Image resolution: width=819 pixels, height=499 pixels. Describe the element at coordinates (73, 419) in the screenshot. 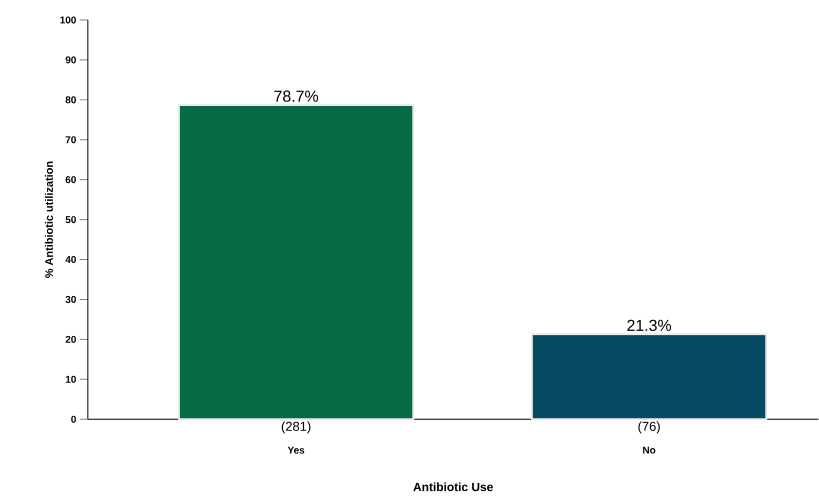

I see `y-tick-label: 0` at that location.